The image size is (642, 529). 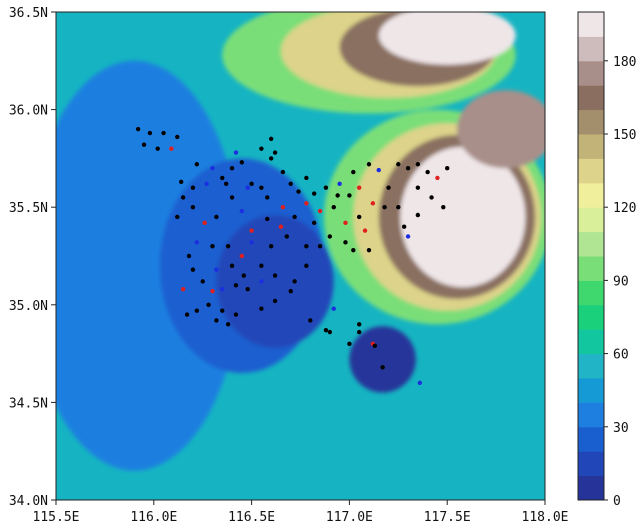 What do you see at coordinates (624, 62) in the screenshot?
I see `colorbar-tick-label: 180` at bounding box center [624, 62].